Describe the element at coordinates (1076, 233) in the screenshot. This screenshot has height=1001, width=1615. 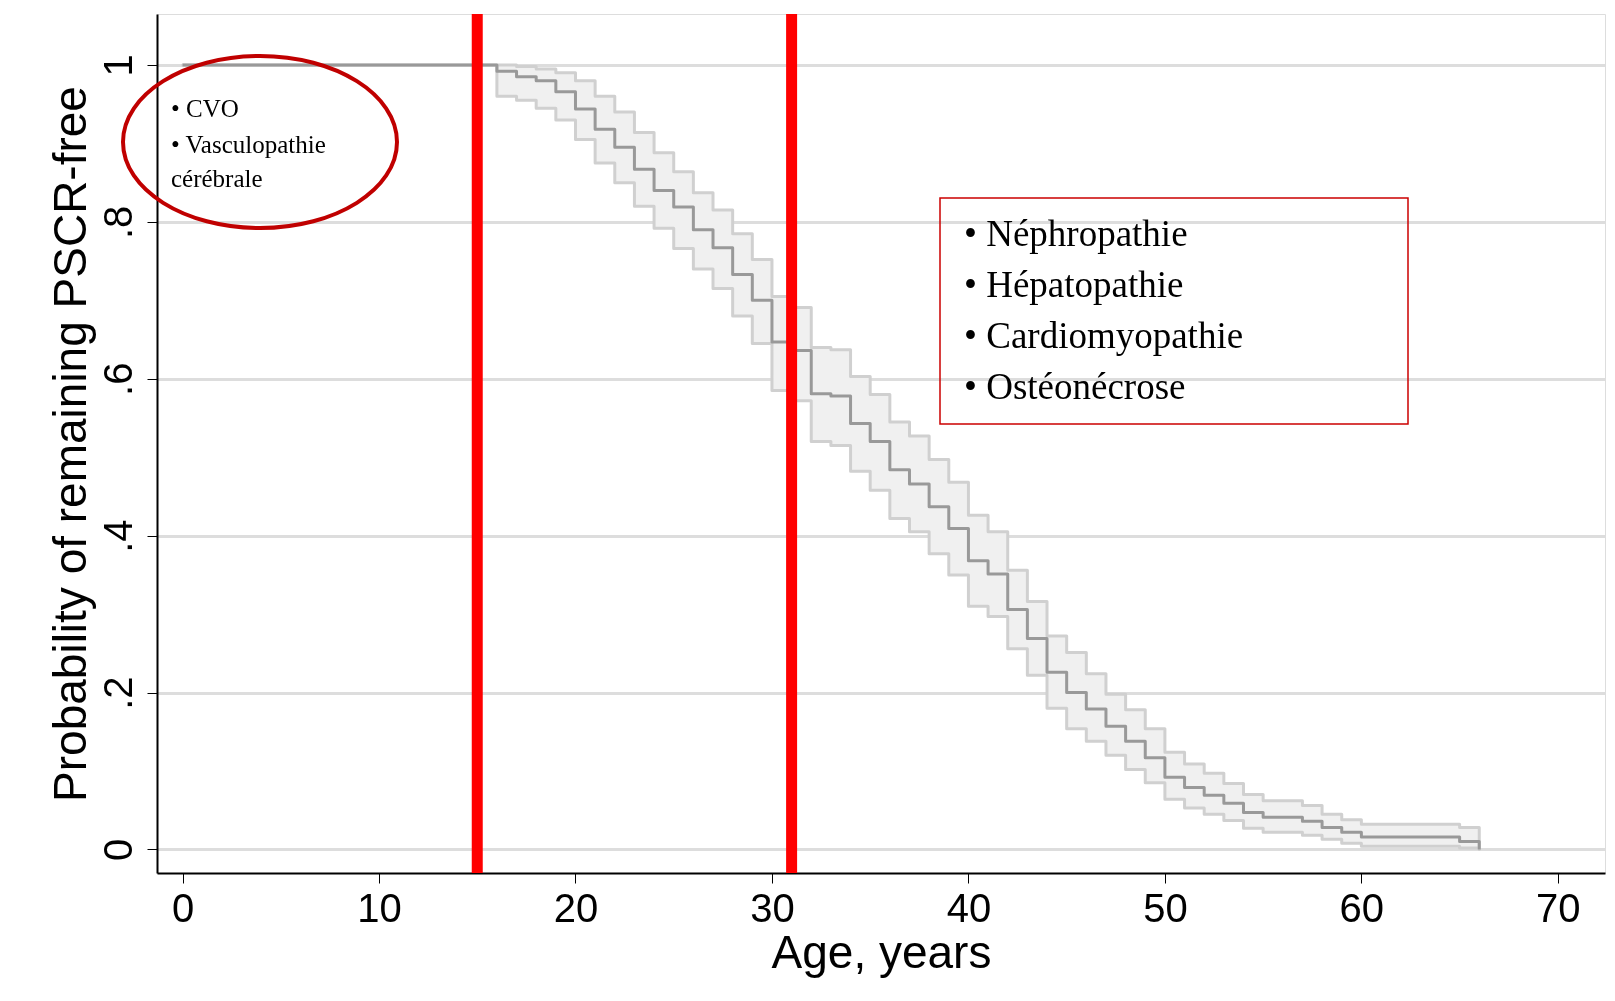
I see `annotation: • Néphropathie` at that location.